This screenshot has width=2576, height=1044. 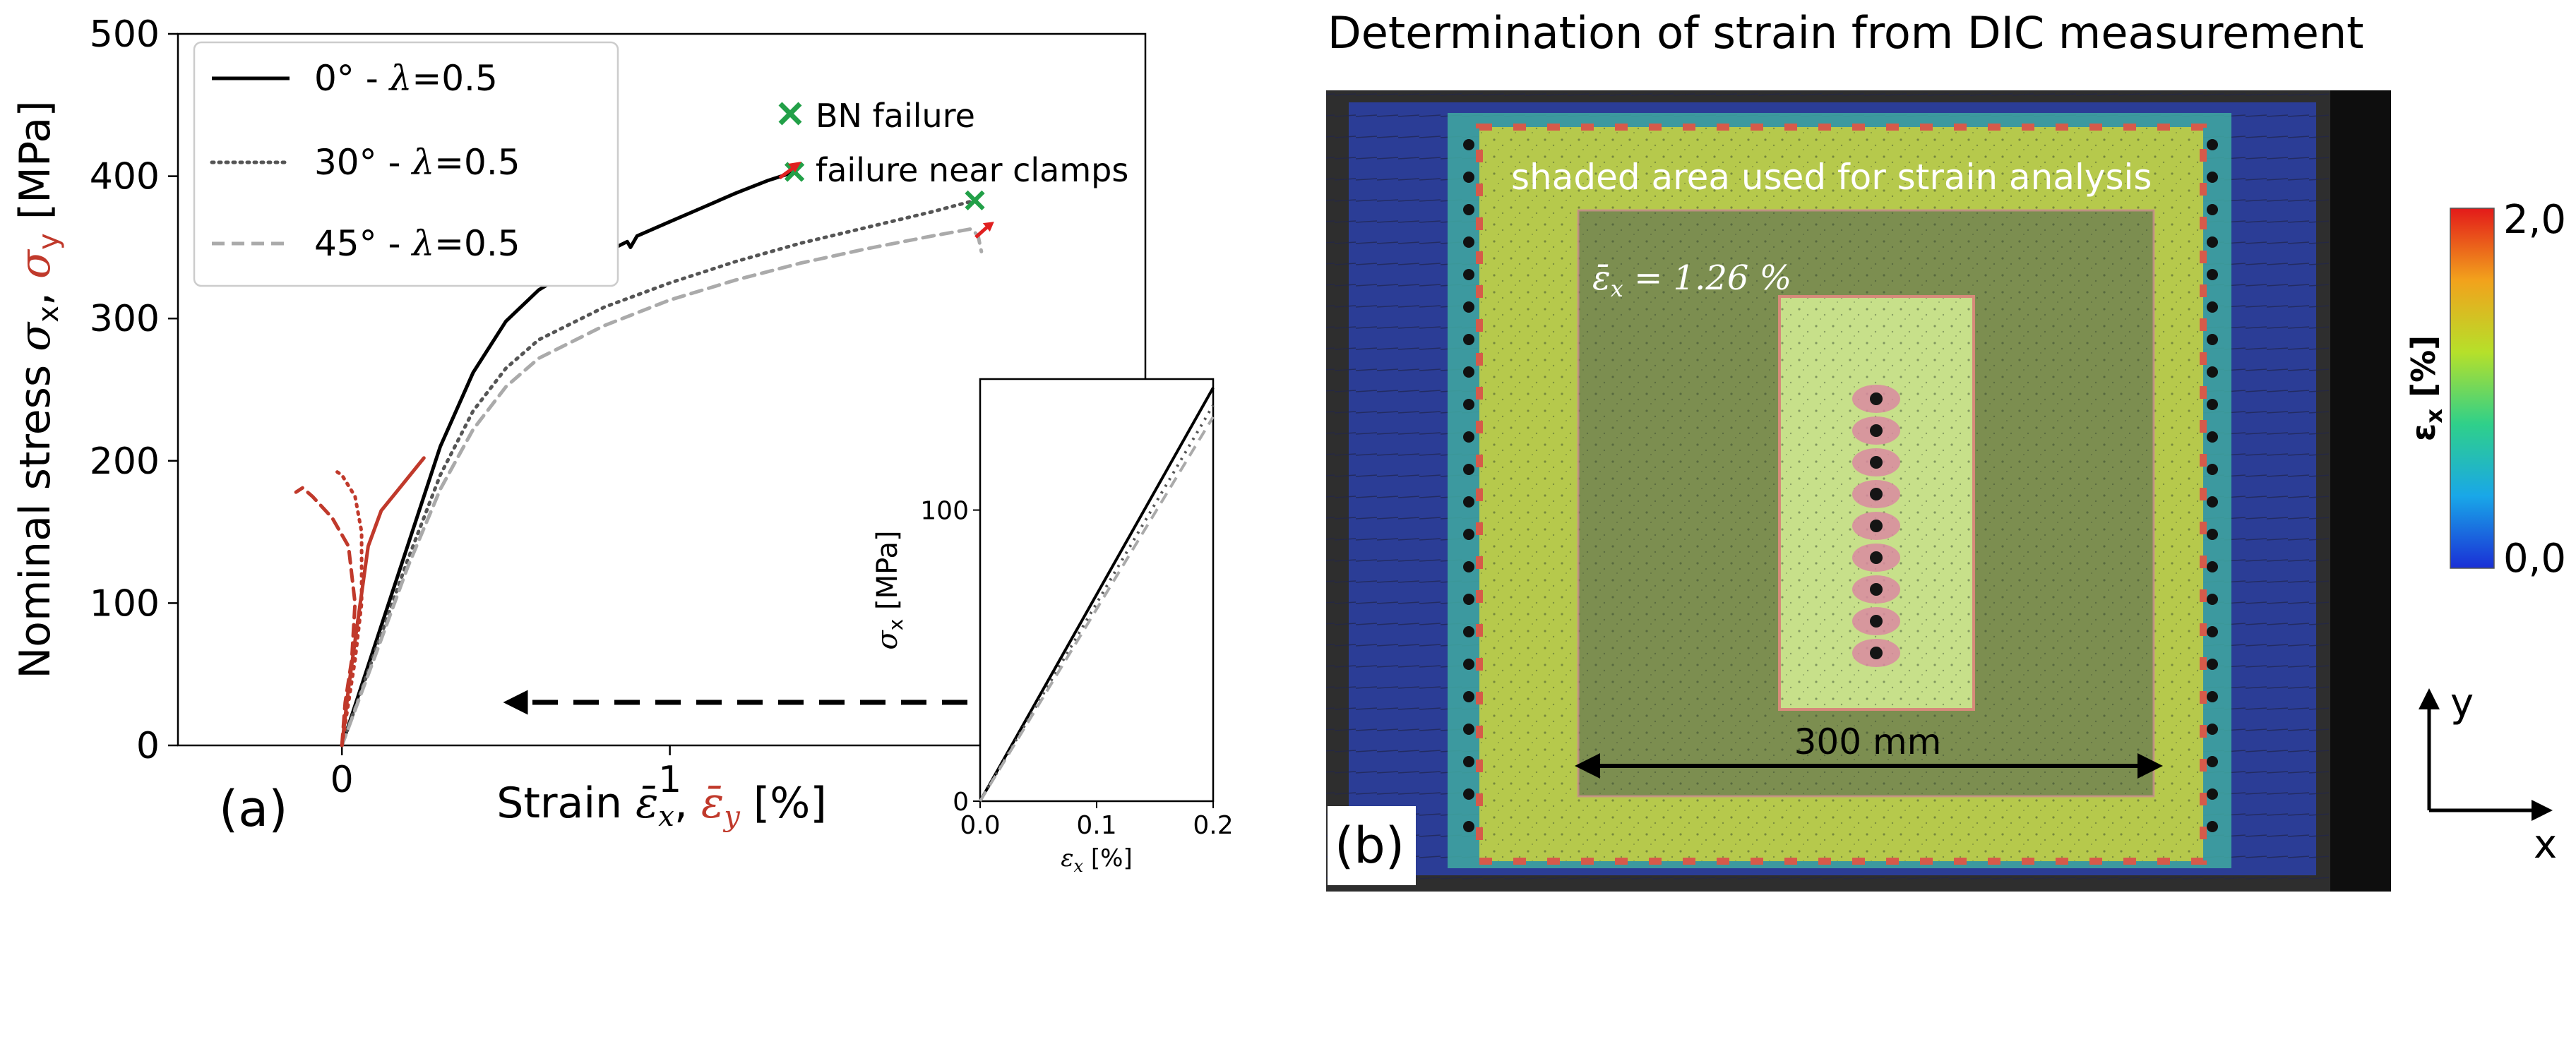 I want to click on inset-y-tick-label: 100, so click(x=944, y=512).